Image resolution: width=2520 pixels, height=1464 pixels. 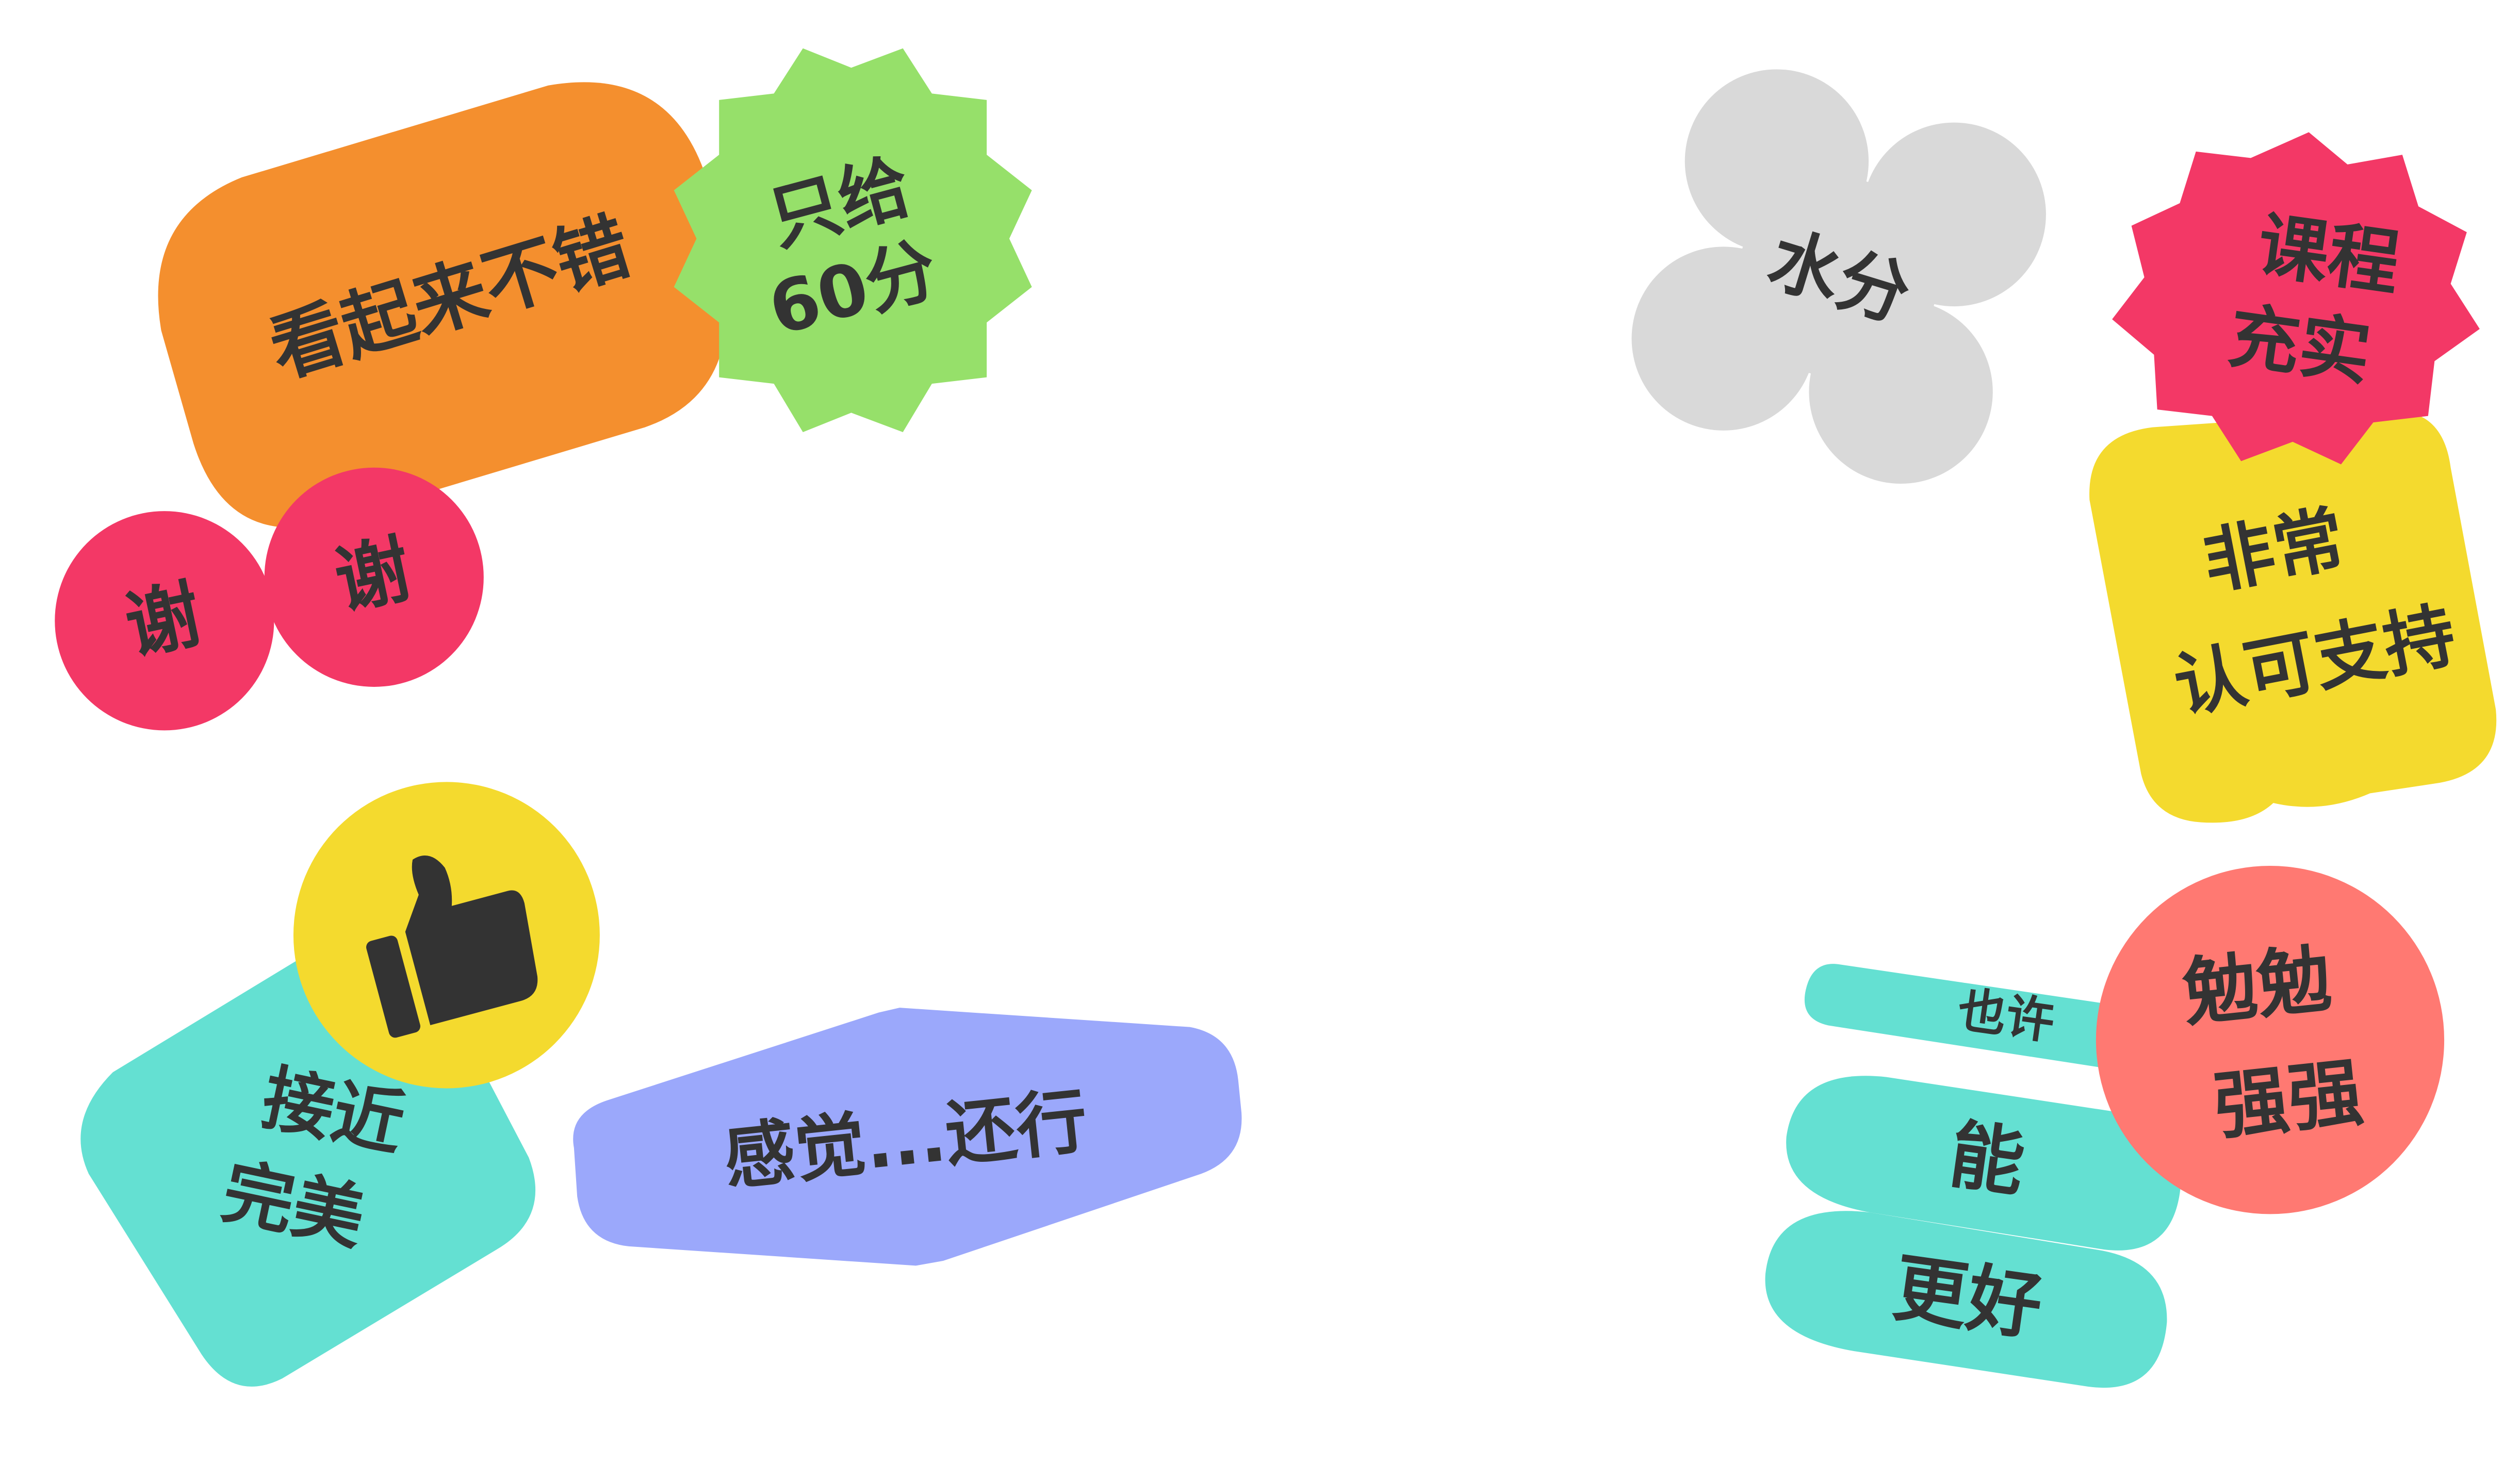 What do you see at coordinates (2299, 345) in the screenshot?
I see `sticker-course-rich-line2: 充实` at bounding box center [2299, 345].